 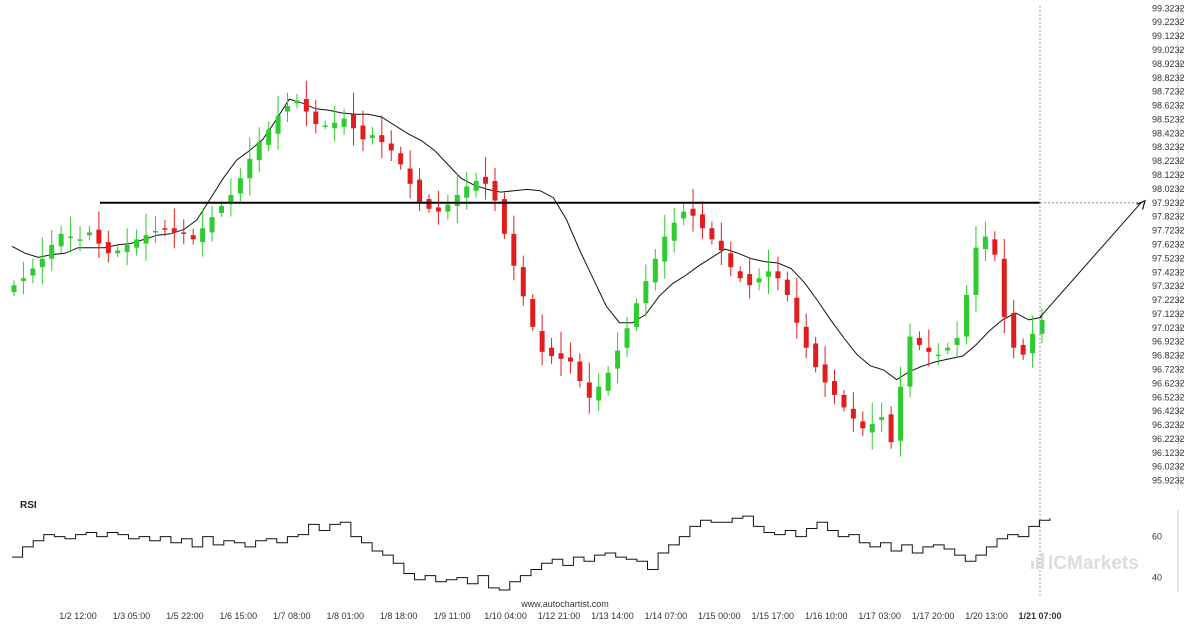 What do you see at coordinates (1085, 563) in the screenshot?
I see `watermark: ICMarkets` at bounding box center [1085, 563].